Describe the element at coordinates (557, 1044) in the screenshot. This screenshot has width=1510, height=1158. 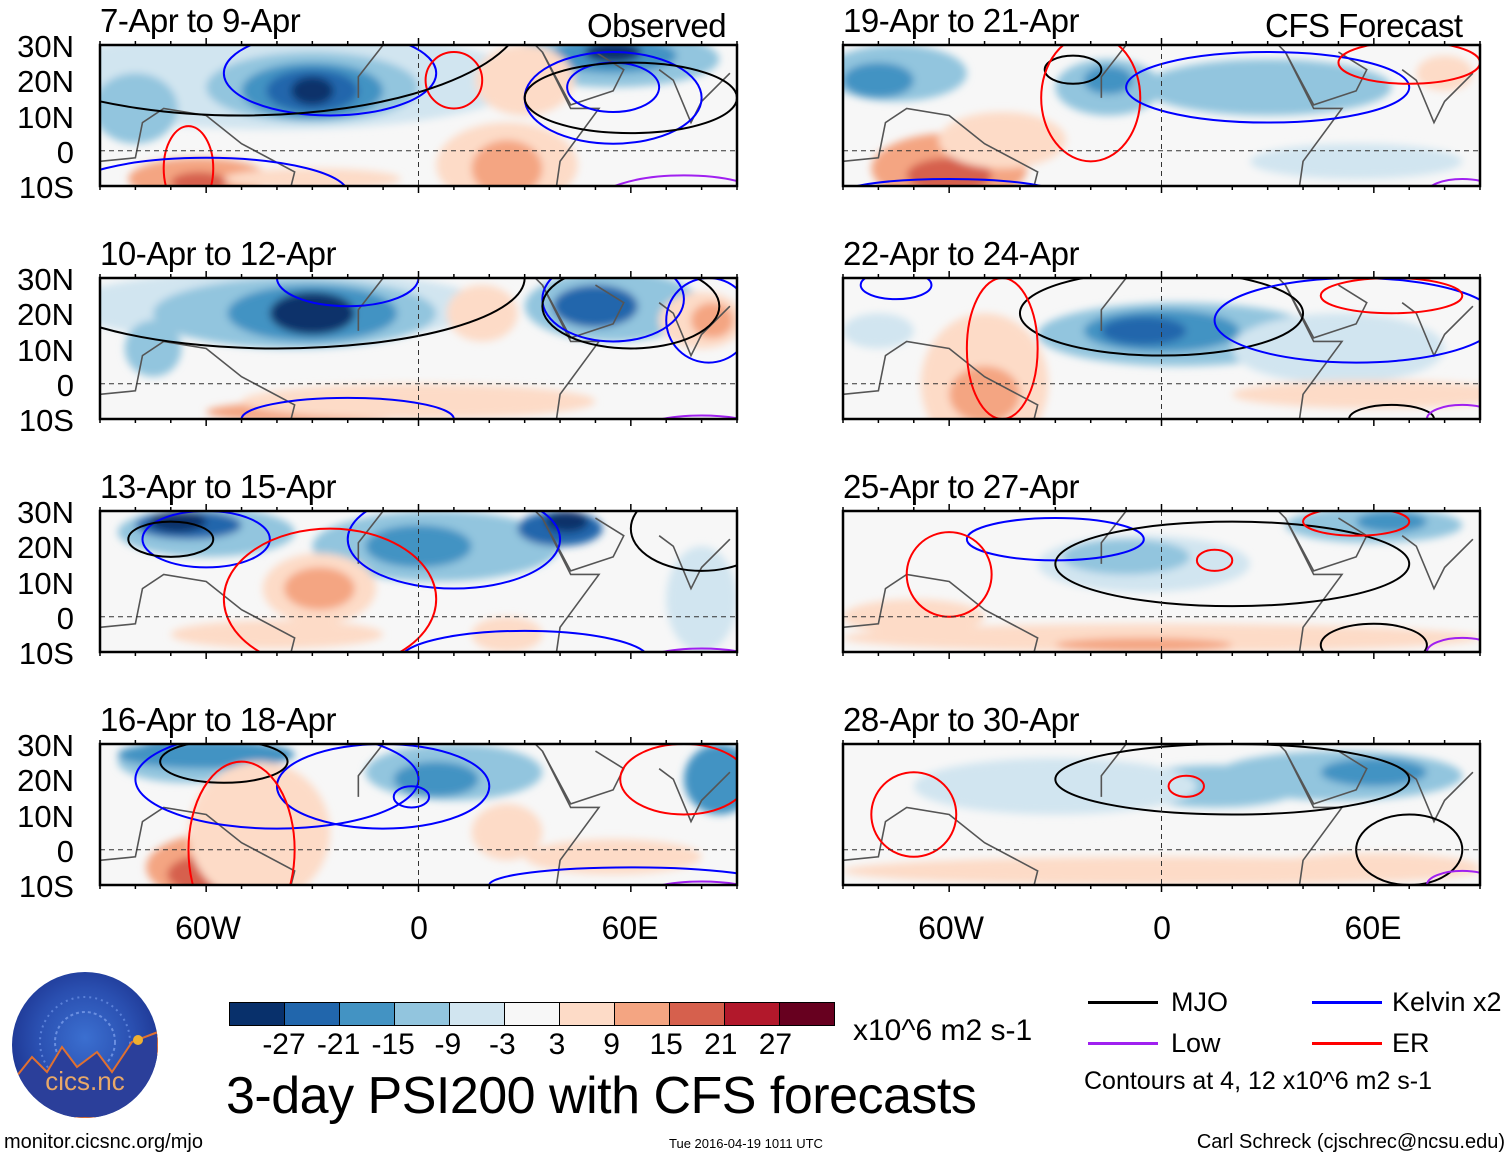
I see `colorbar-tick-label: 3` at that location.